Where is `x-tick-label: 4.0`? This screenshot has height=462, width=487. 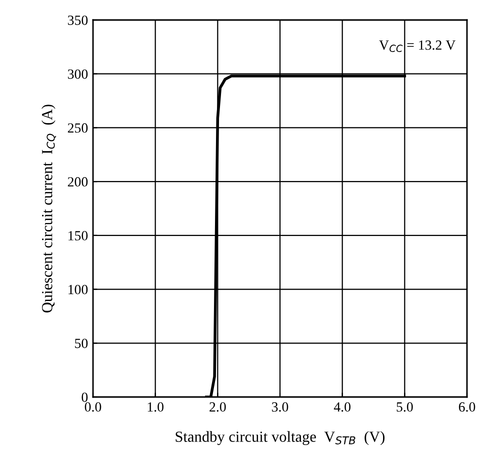 x-tick-label: 4.0 is located at coordinates (342, 407).